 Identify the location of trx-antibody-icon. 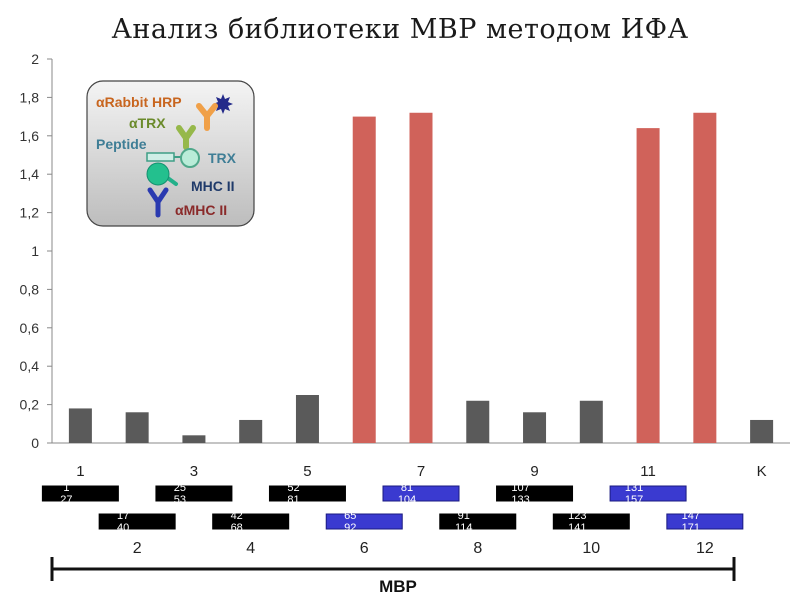
(186, 137).